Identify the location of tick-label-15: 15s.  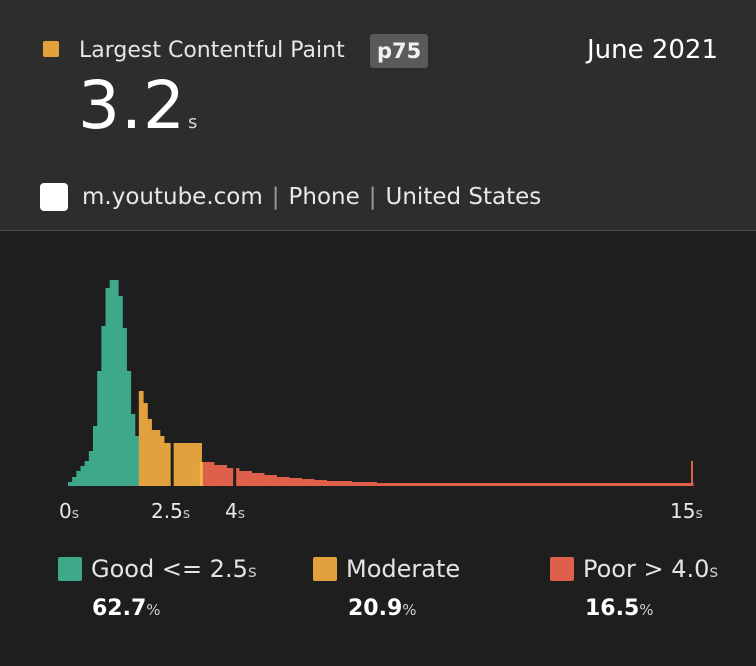
(686, 512).